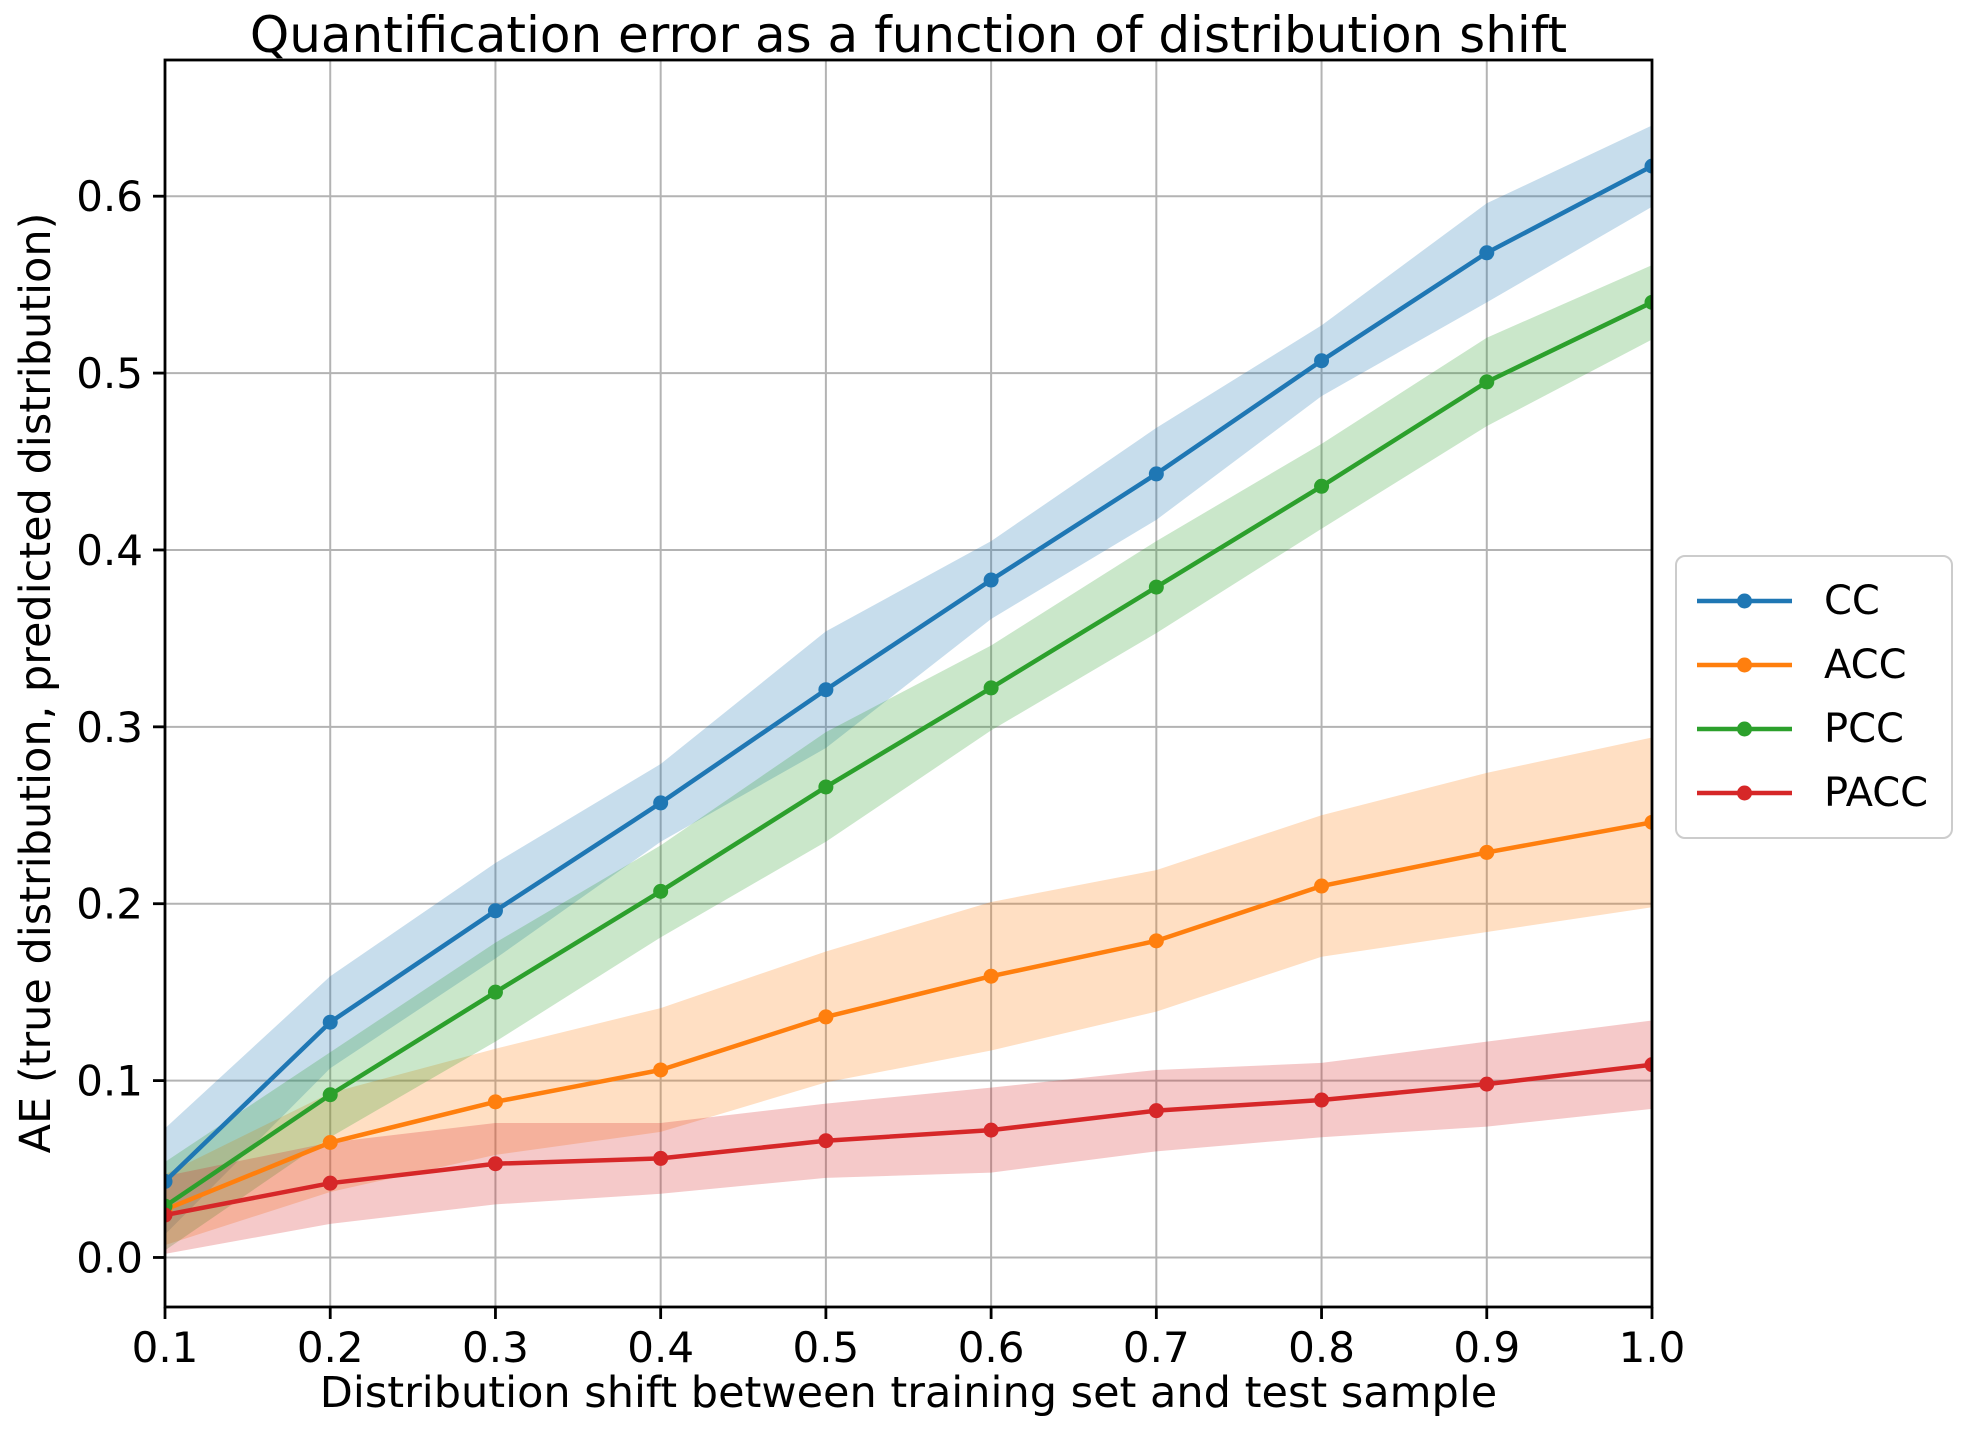  Describe the element at coordinates (1744, 793) in the screenshot. I see `legend-line-sample-pacc` at that location.